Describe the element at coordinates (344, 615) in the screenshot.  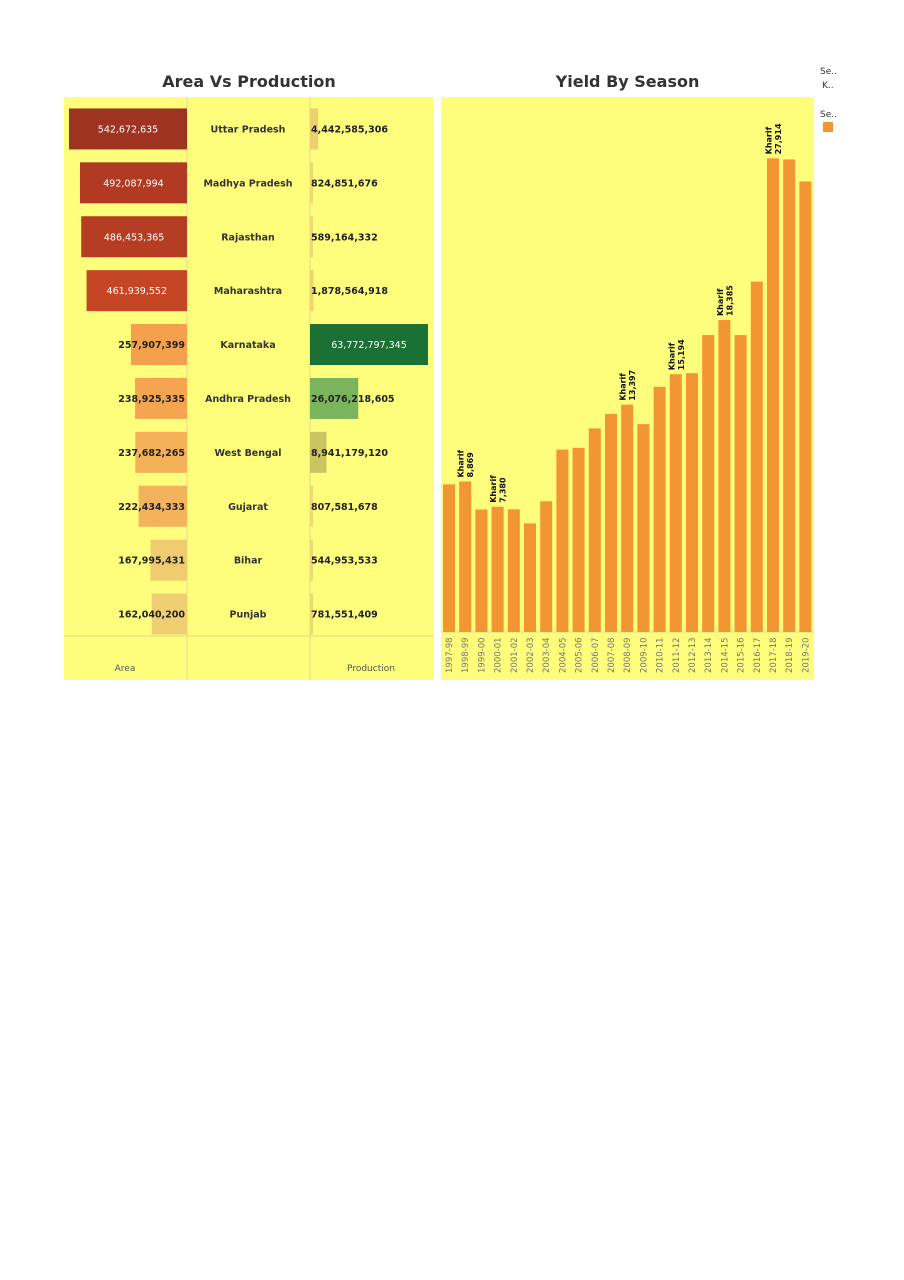
I see `production-value-label: 781,551,409` at that location.